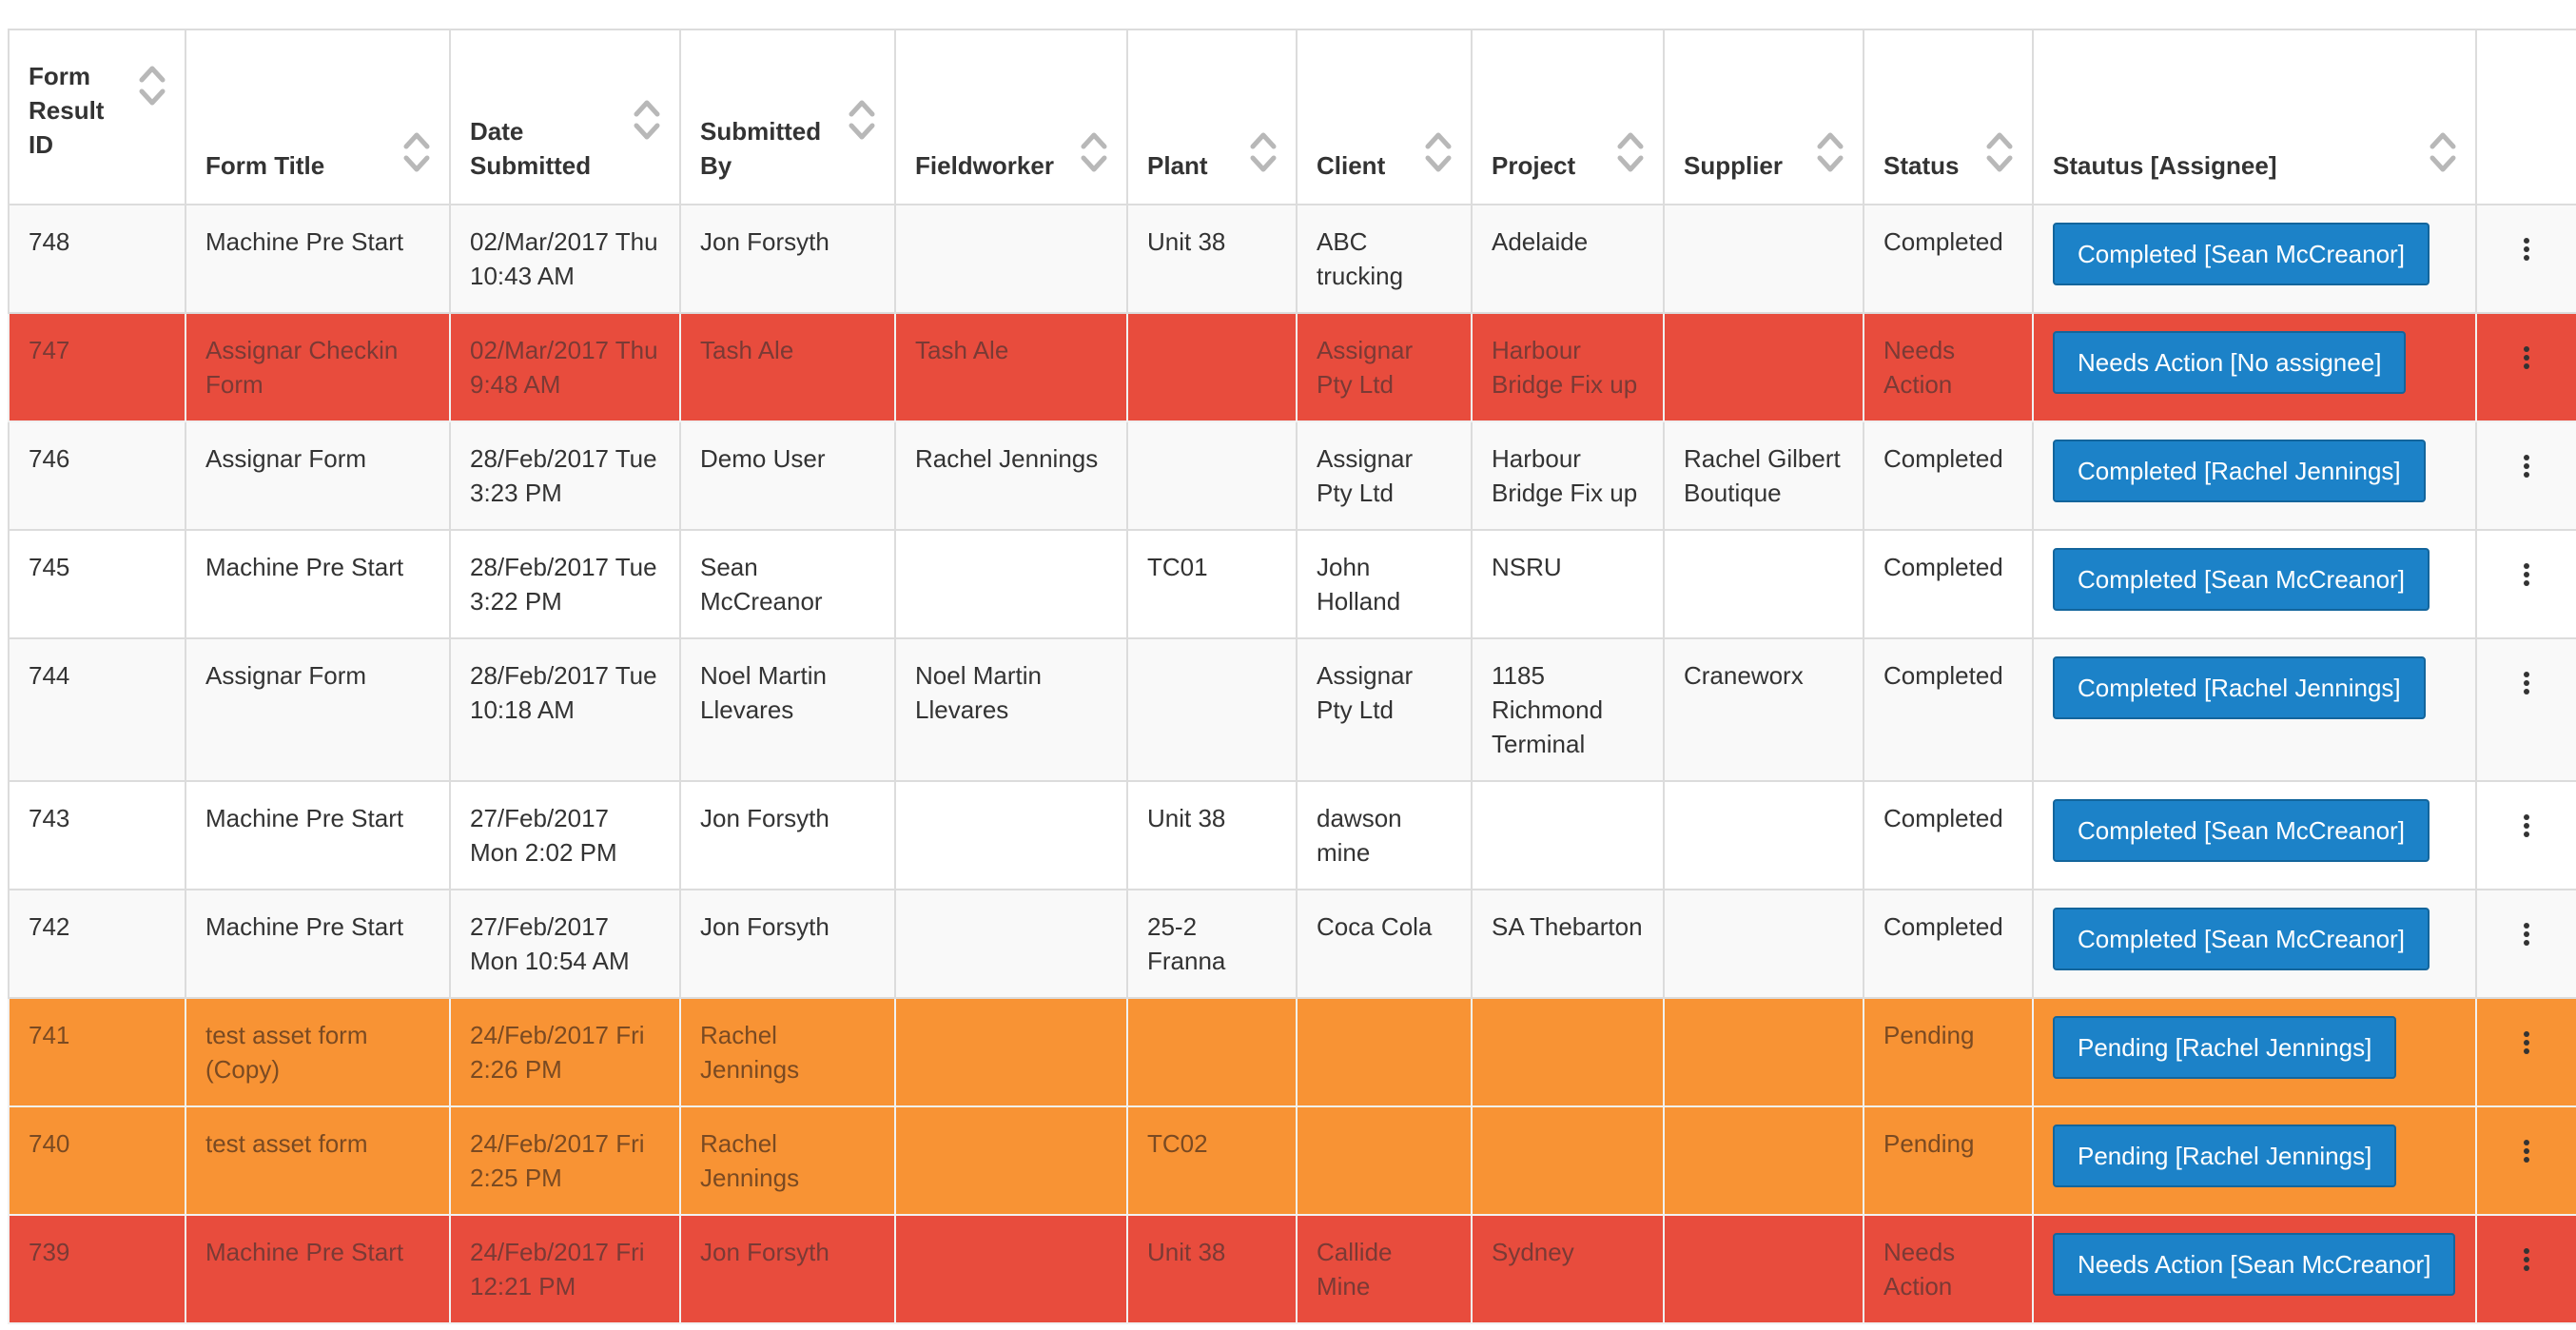 Image resolution: width=2576 pixels, height=1330 pixels. Describe the element at coordinates (1565, 475) in the screenshot. I see `cell-project-text: Harbour Bridge Fix up` at that location.